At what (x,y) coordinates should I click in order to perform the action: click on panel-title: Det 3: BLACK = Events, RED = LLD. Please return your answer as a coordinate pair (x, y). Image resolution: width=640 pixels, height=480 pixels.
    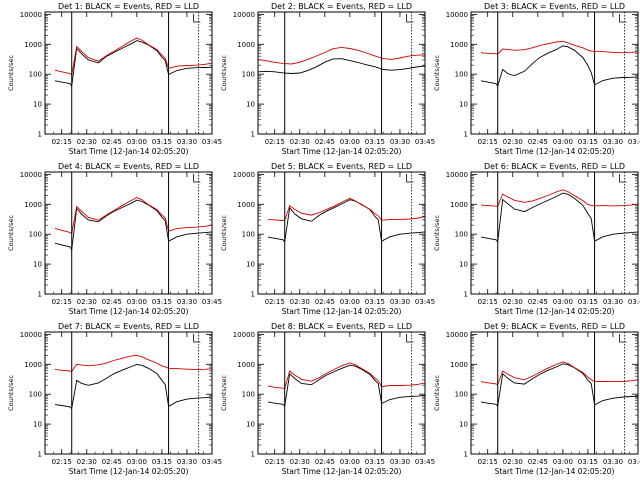
    Looking at the image, I should click on (554, 6).